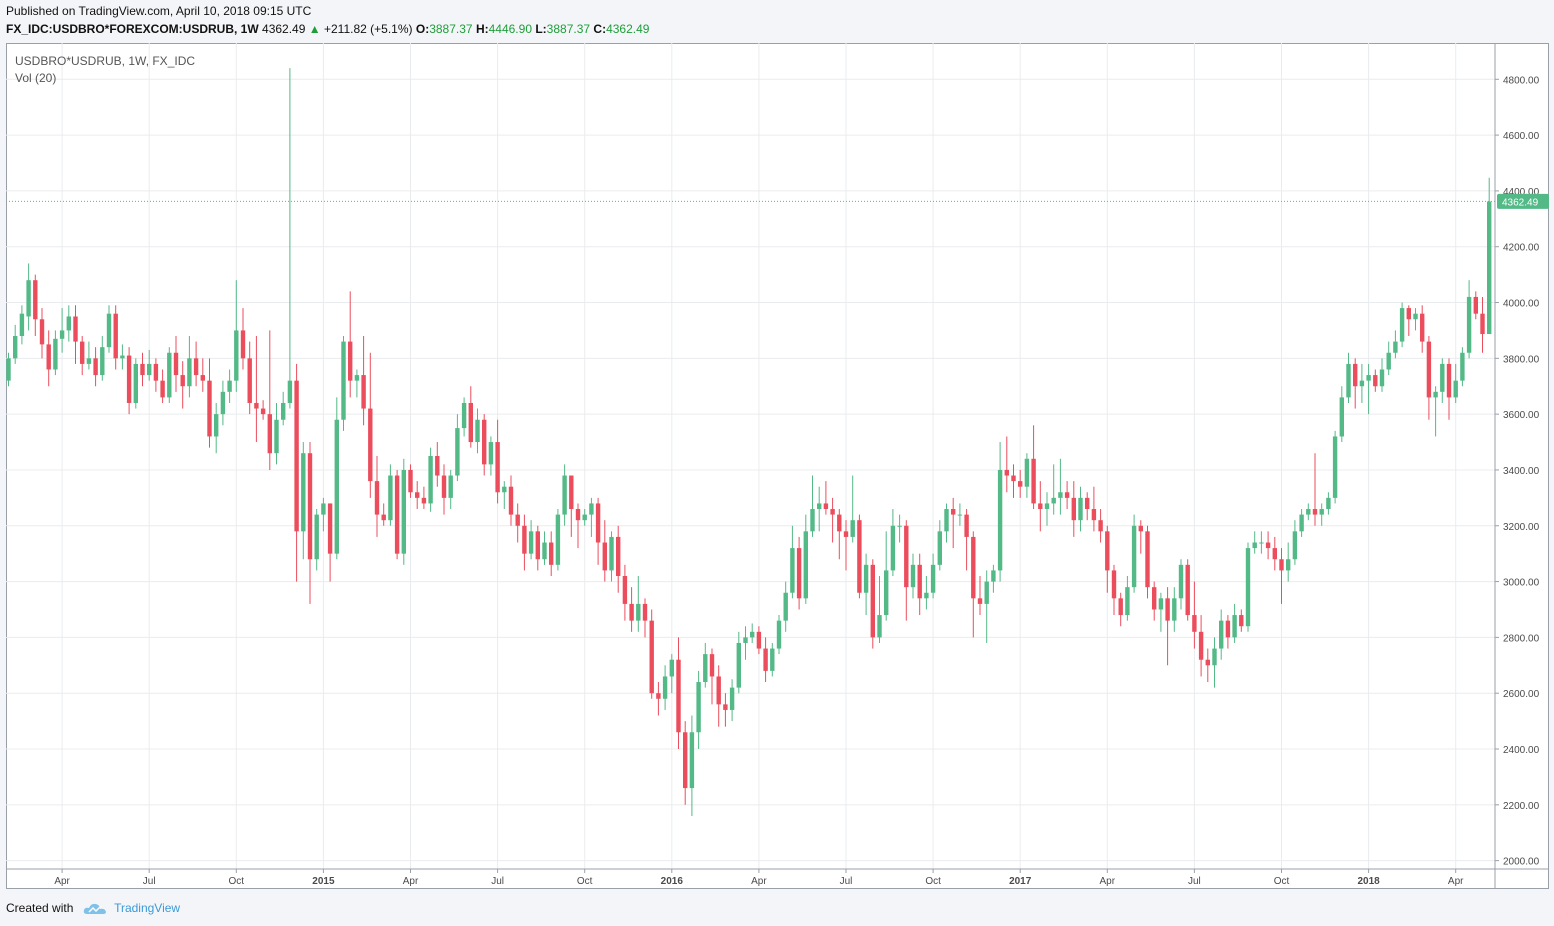 The height and width of the screenshot is (926, 1554). I want to click on symbol-name: FX_IDC:USDBRO*FOREXCOM:USDRUB, 1W, so click(132, 29).